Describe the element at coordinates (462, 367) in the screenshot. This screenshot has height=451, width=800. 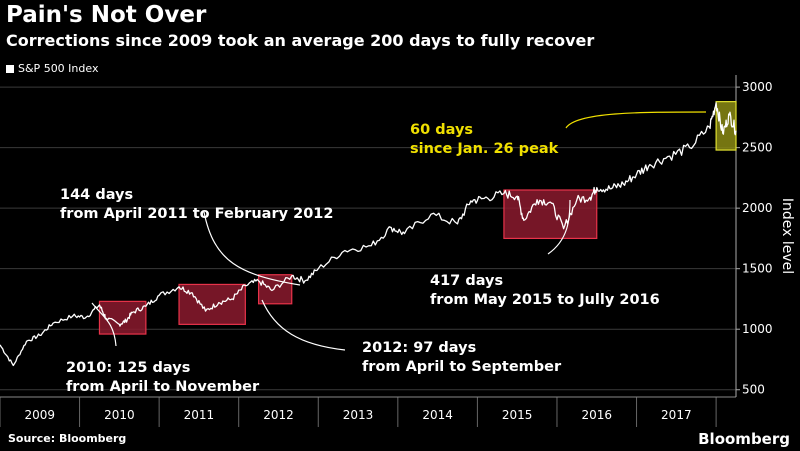
I see `annotation-line: from April to September` at that location.